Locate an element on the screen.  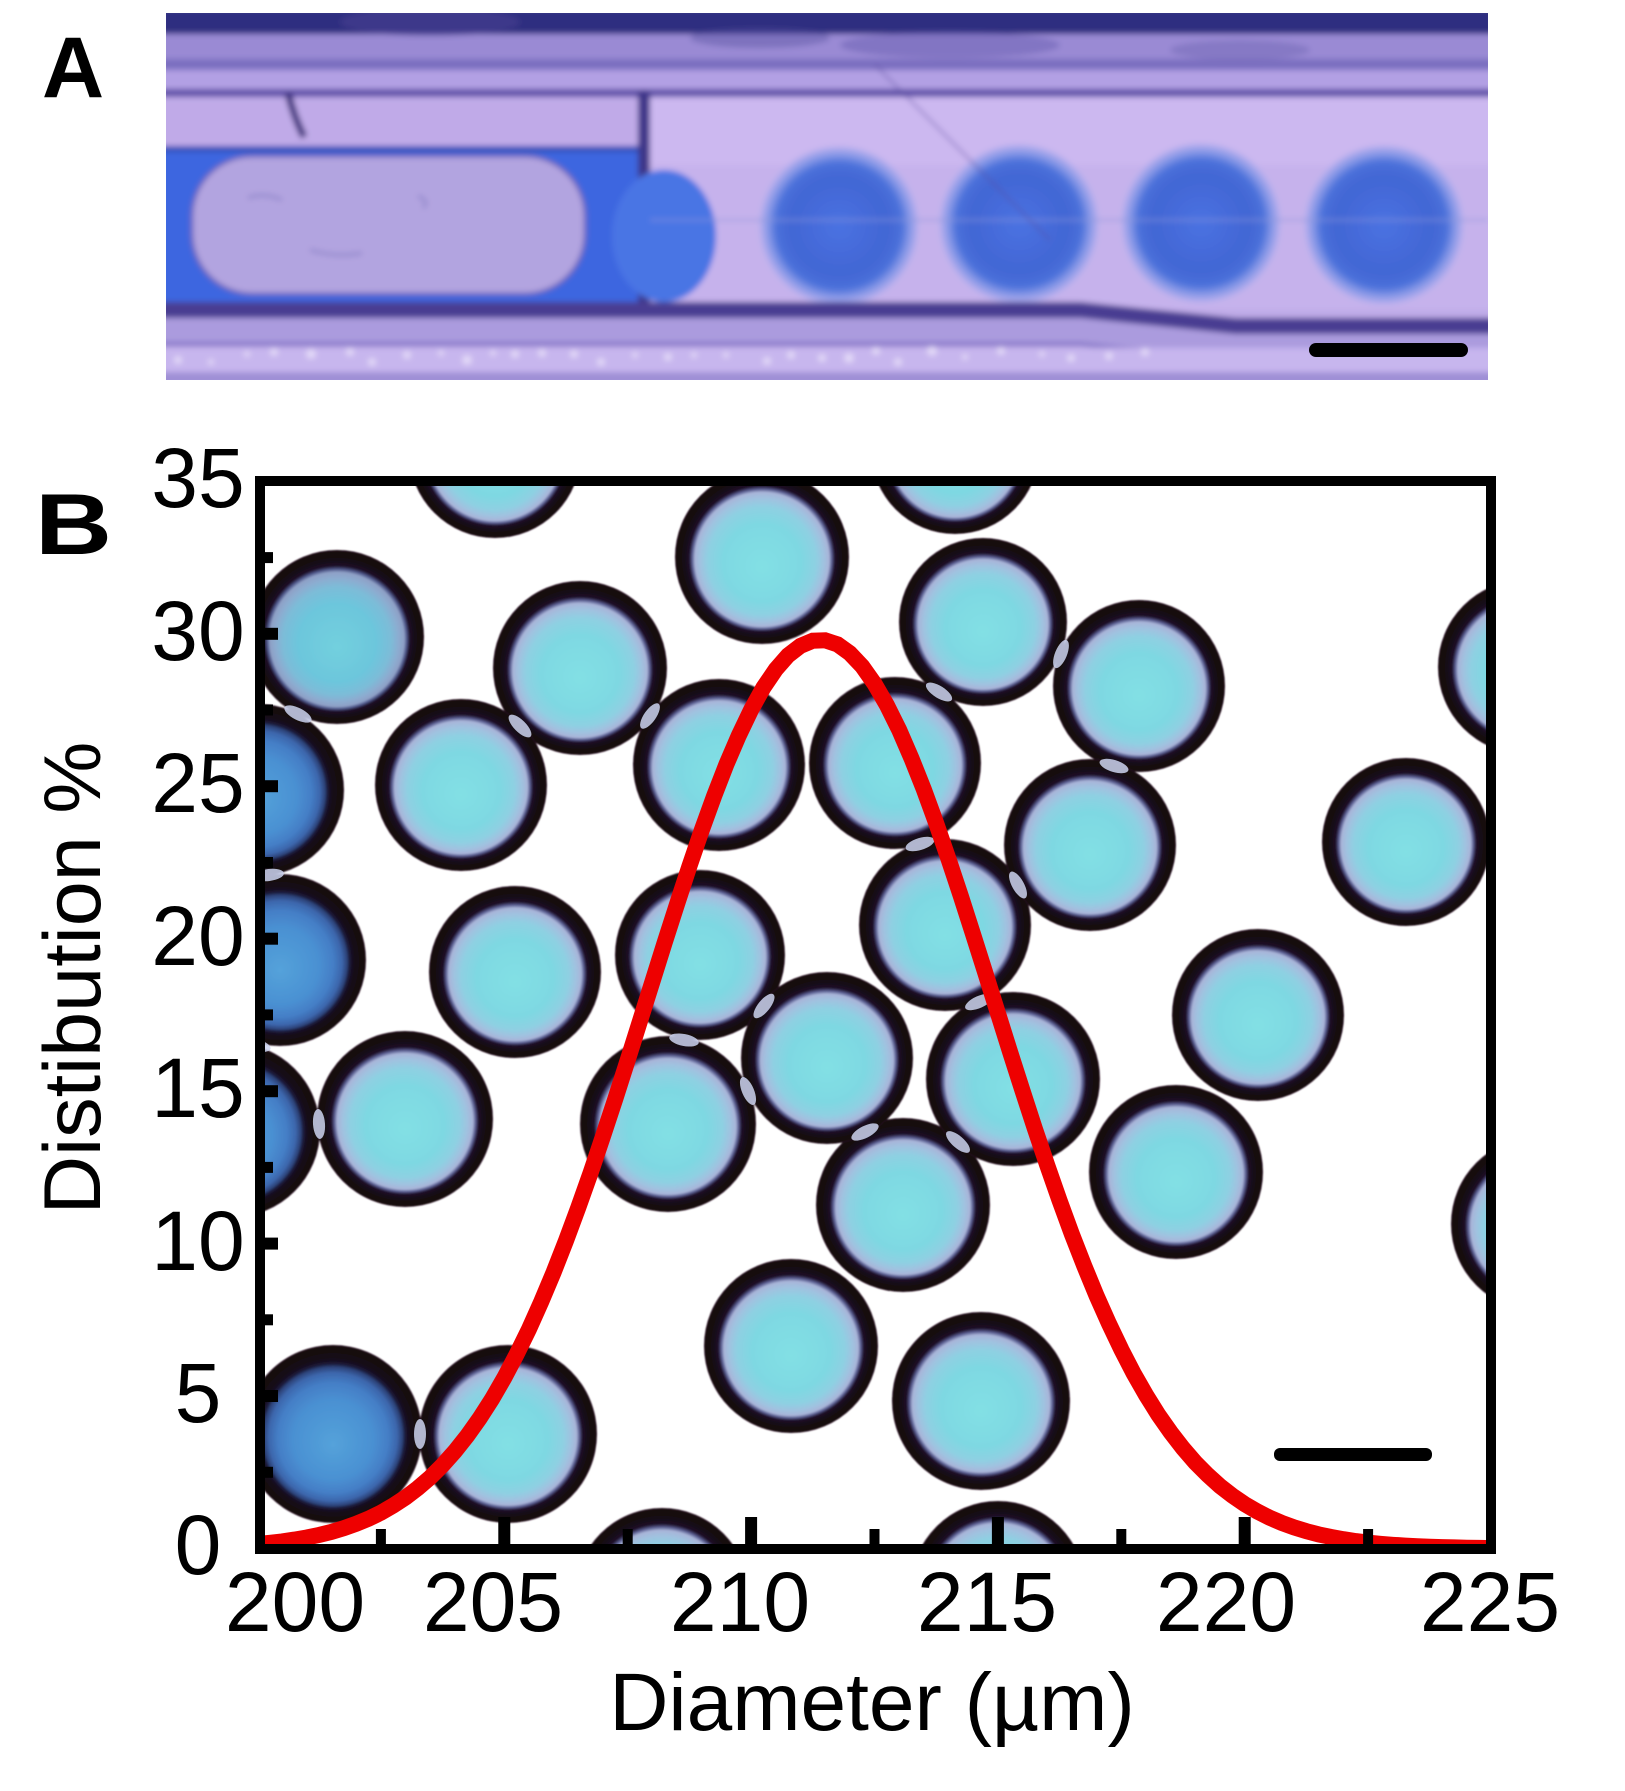
svg-text: A is located at coordinates (73, 68).